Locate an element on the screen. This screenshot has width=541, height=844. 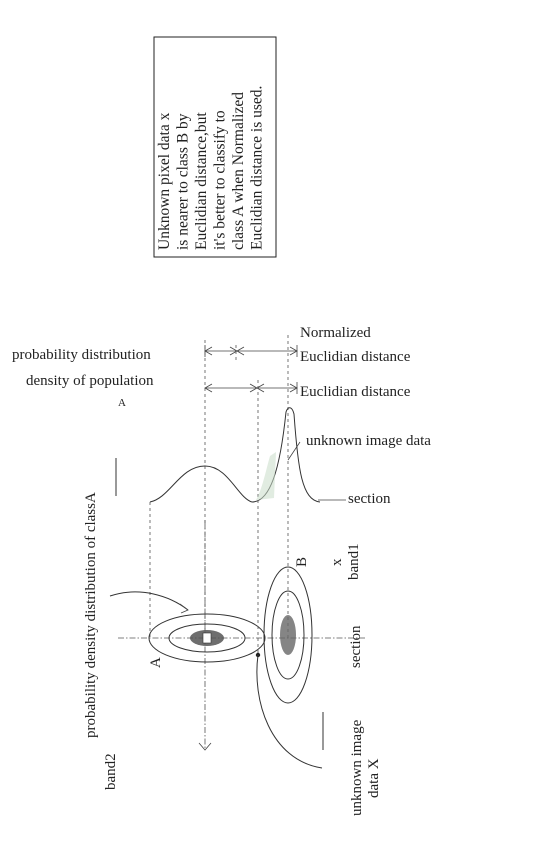
euclidian-distance-label: Euclidian distance is located at coordinates (355, 392).